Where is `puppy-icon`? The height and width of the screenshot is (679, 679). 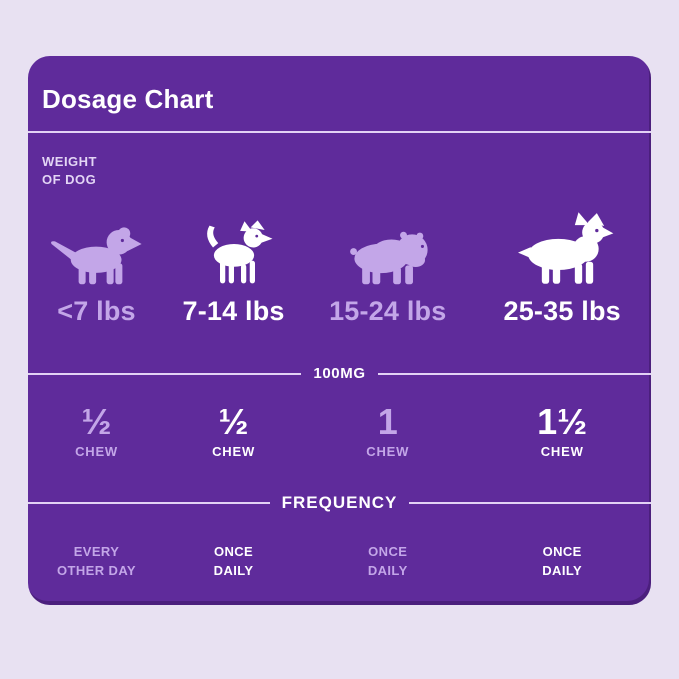
puppy-icon is located at coordinates (97, 247).